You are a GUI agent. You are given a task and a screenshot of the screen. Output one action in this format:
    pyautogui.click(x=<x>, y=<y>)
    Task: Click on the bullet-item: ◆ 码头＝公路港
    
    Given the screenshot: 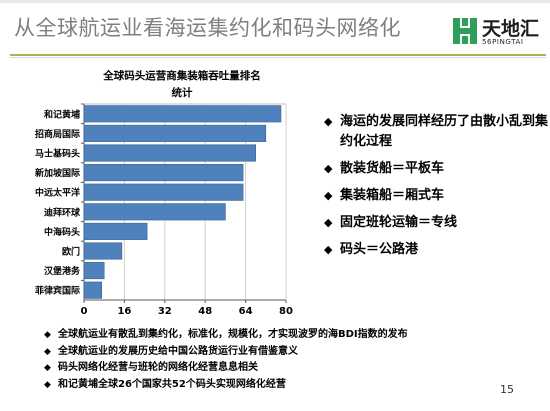 What is the action you would take?
    pyautogui.click(x=435, y=250)
    